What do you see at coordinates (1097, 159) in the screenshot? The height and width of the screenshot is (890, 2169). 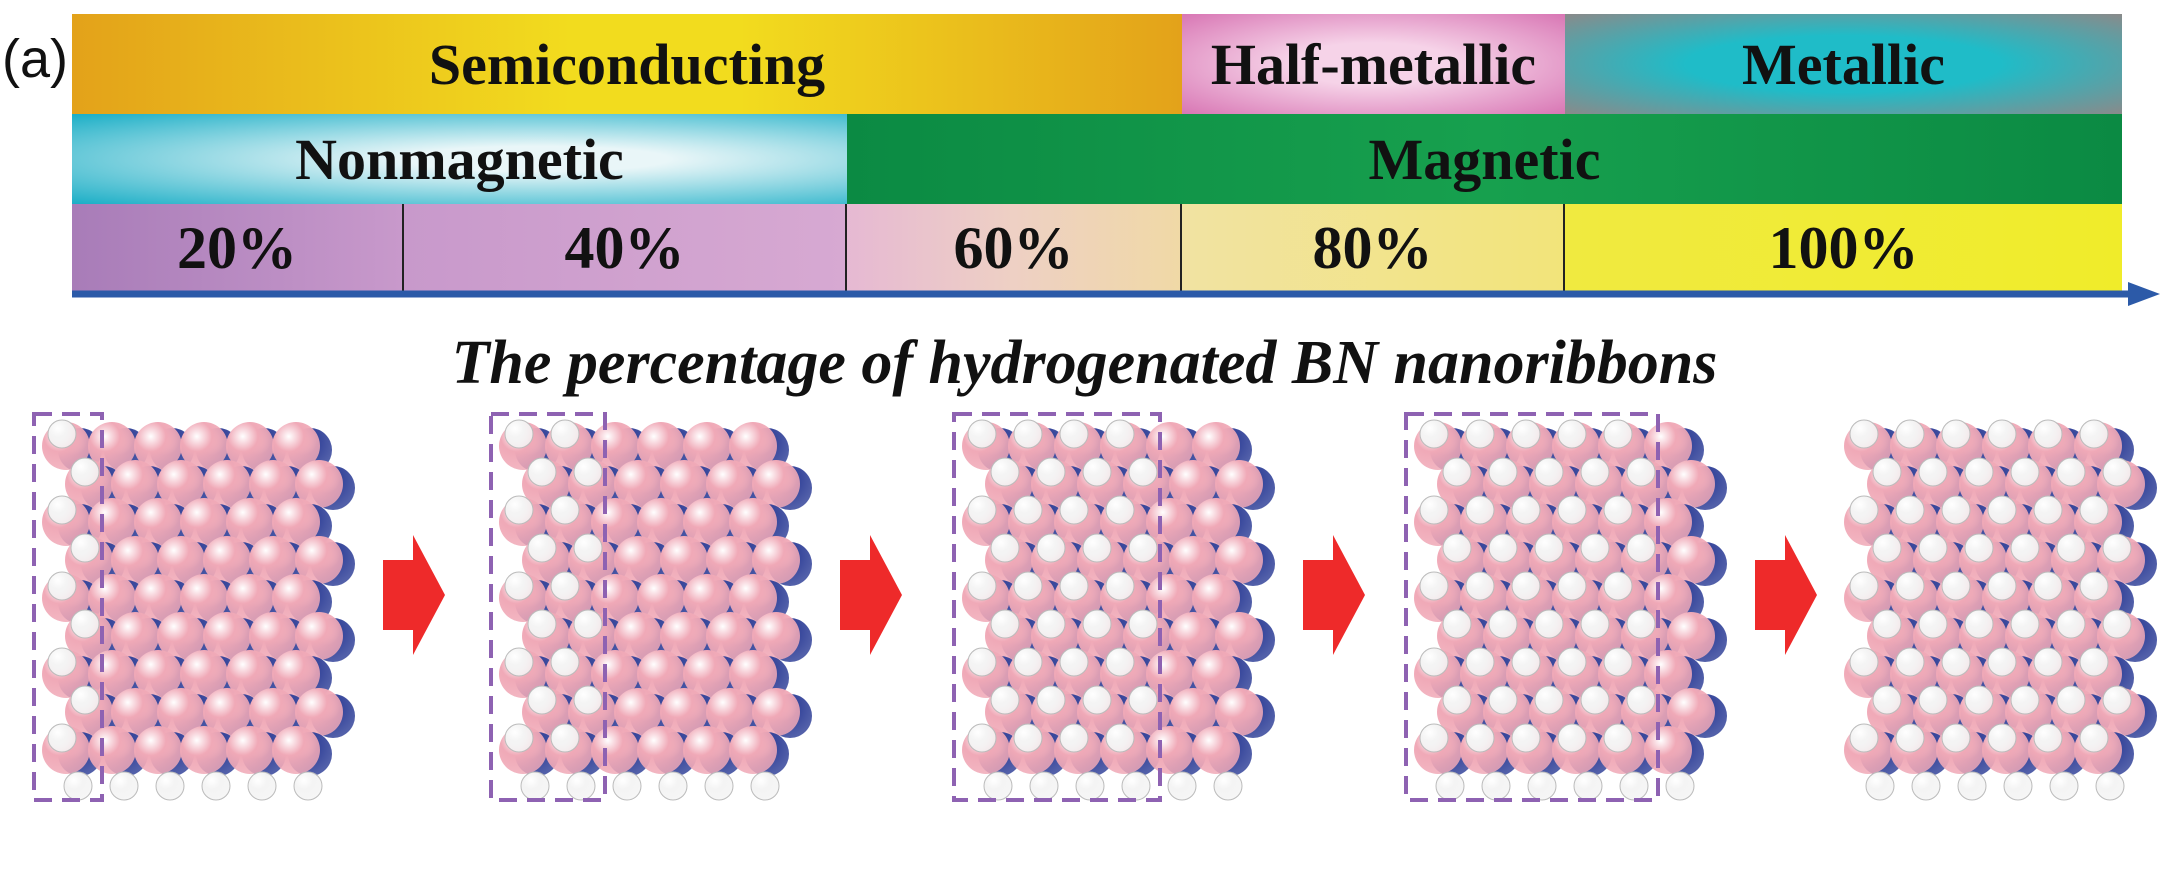 I see `magnetic-property-row: Nonmagnetic Magnetic` at bounding box center [1097, 159].